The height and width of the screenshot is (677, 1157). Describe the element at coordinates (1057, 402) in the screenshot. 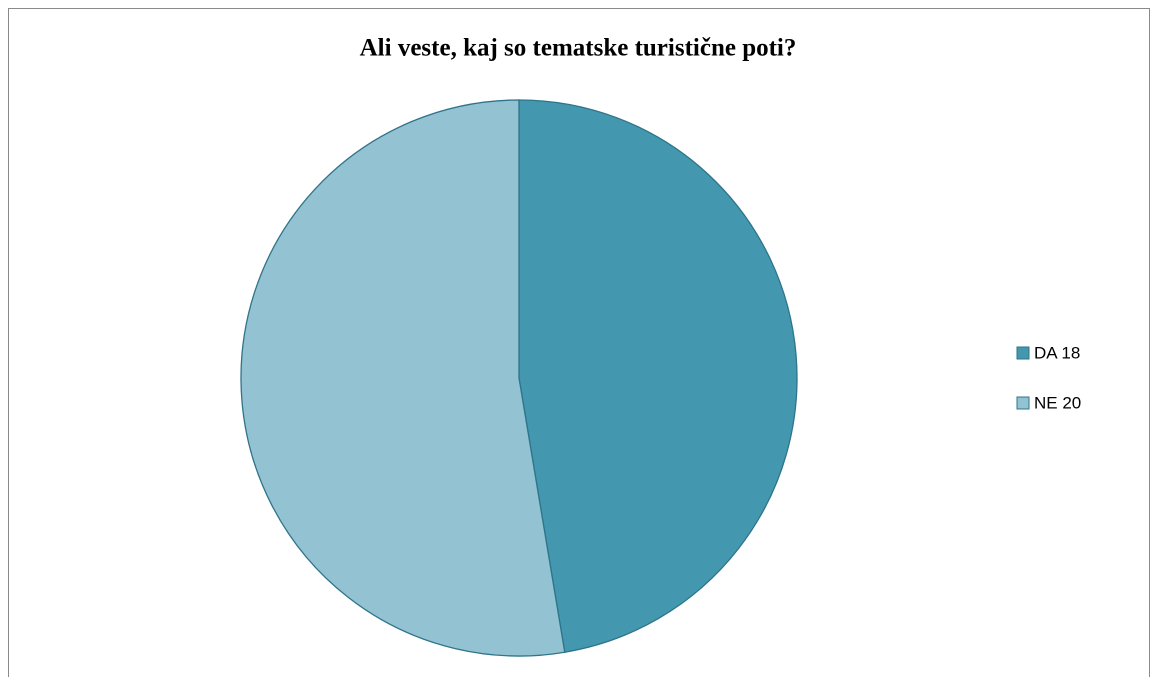

I see `legend-label: NE 20` at that location.